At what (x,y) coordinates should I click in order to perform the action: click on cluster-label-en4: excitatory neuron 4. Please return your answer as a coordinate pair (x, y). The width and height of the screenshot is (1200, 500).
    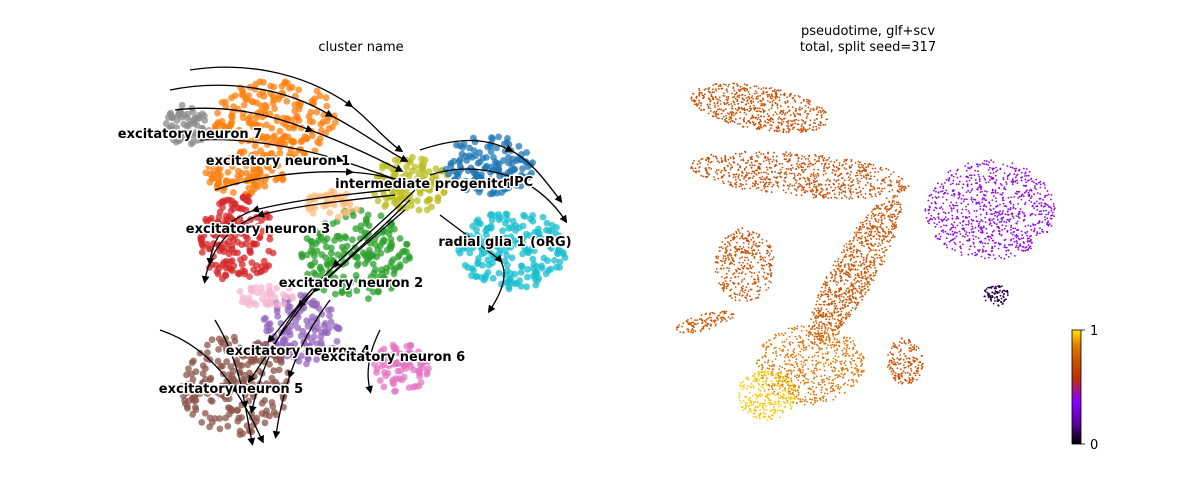
    Looking at the image, I should click on (298, 351).